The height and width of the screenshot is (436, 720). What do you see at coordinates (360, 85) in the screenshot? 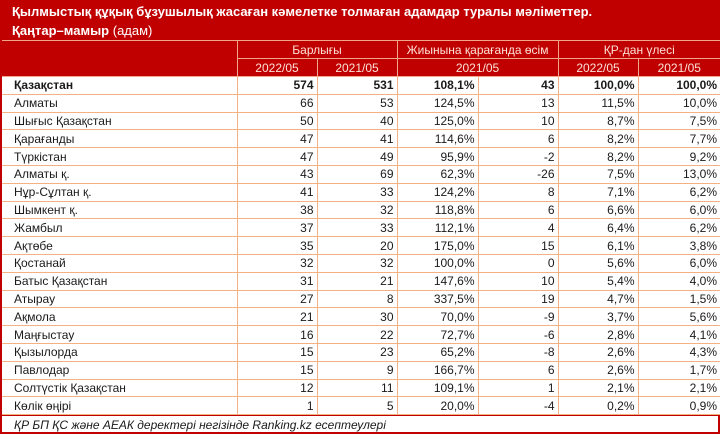
I see `table-row-total: Қазақстан 574 531 108,1% 43 100,0% 100,0%` at bounding box center [360, 85].